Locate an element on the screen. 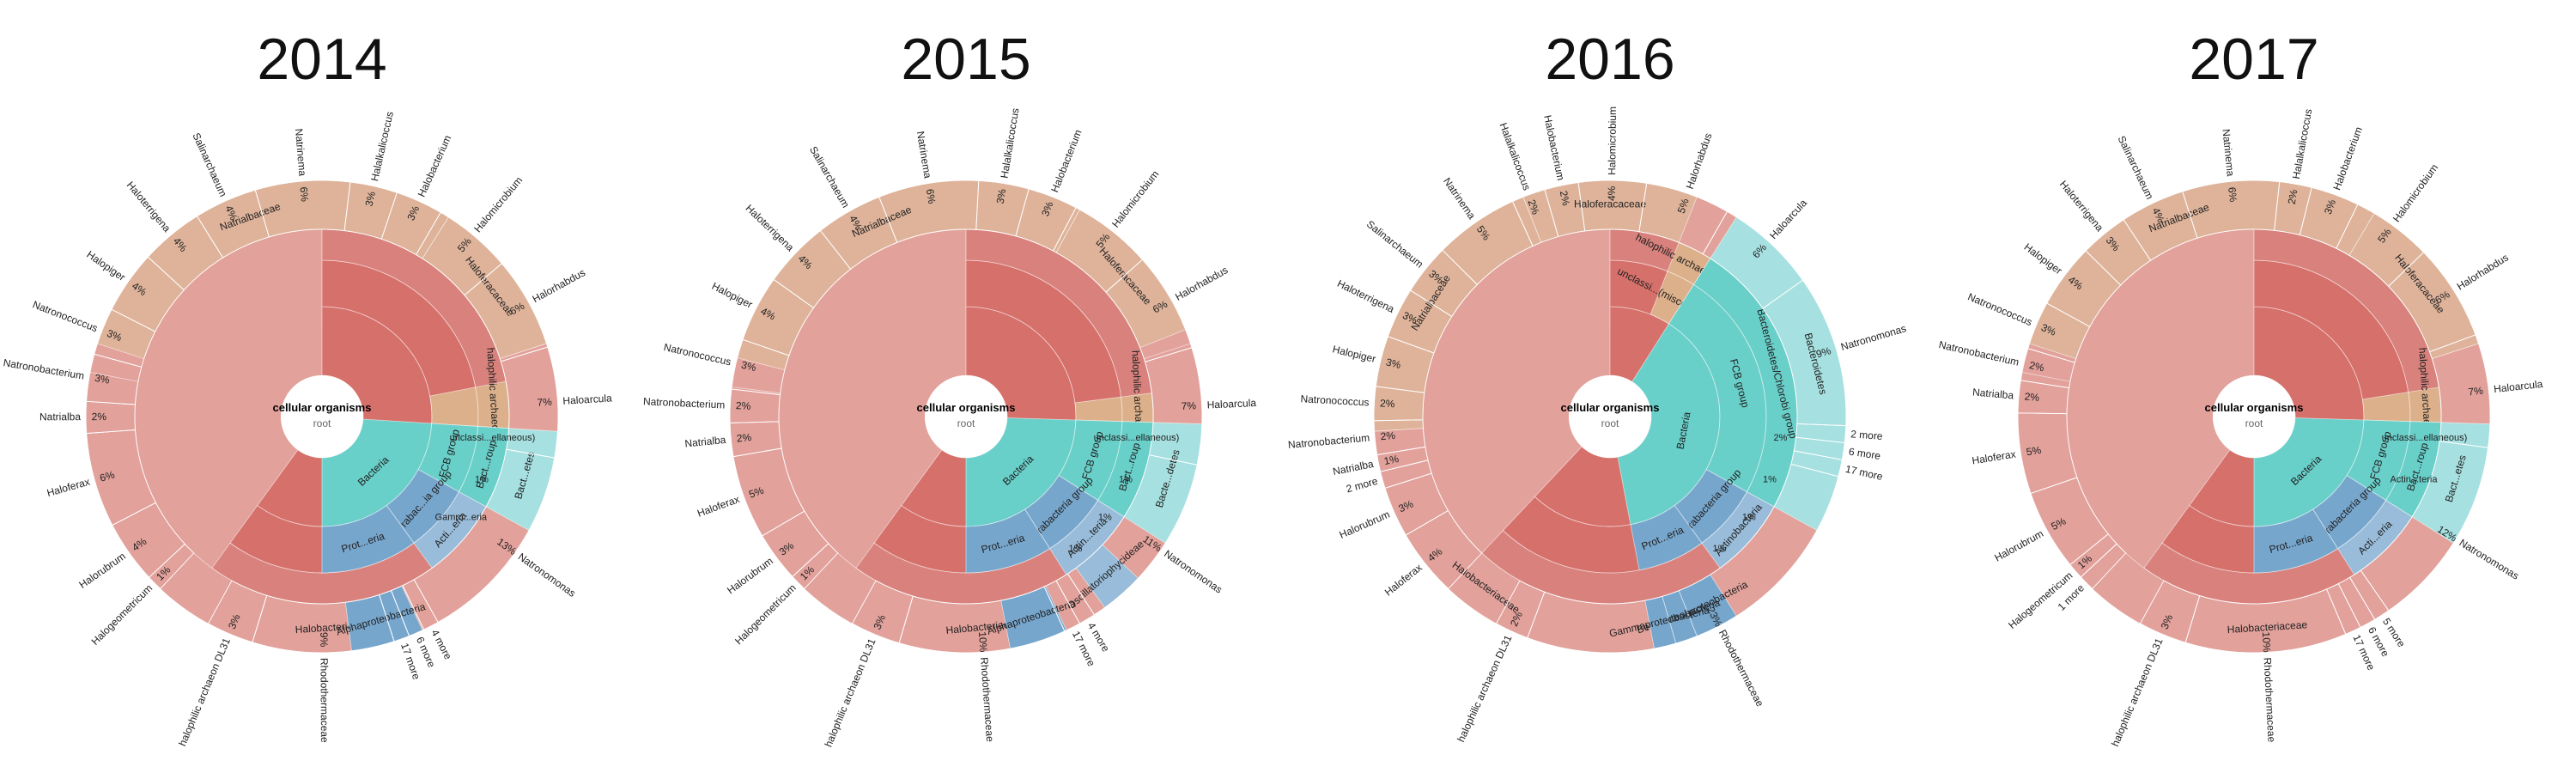 This screenshot has height=773, width=2576. leaf-percent: 4% is located at coordinates (231, 213).